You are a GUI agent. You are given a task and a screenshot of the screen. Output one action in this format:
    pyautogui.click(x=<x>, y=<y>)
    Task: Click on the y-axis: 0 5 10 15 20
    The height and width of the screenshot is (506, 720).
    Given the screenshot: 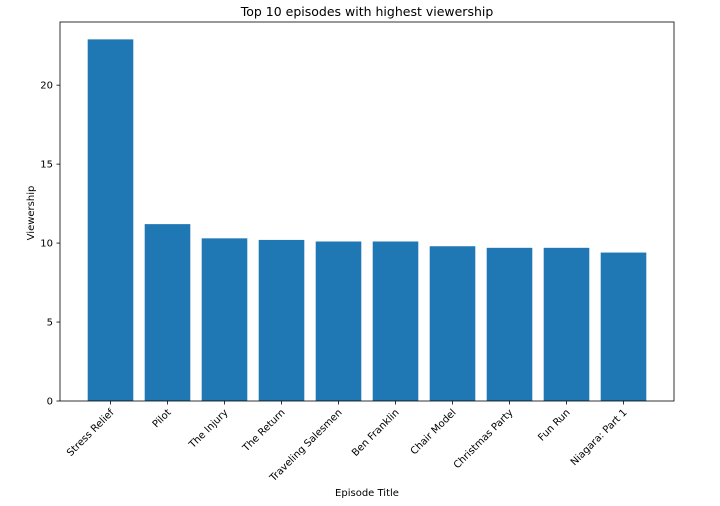 What is the action you would take?
    pyautogui.click(x=50, y=244)
    